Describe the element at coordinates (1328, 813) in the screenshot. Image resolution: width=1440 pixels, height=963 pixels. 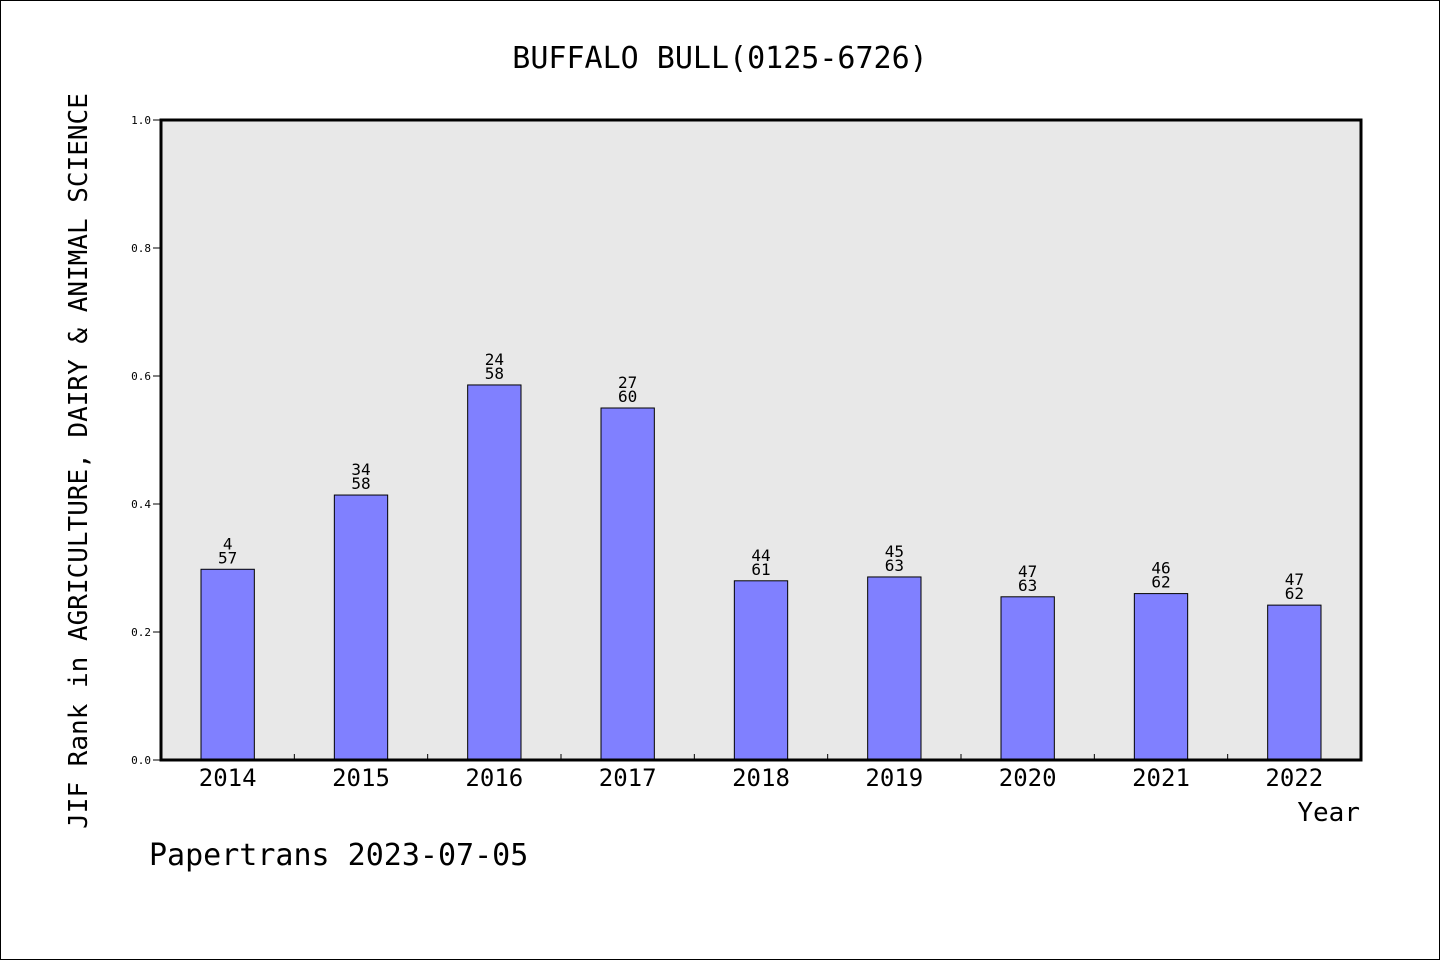
I see `x-axis-title: Year` at that location.